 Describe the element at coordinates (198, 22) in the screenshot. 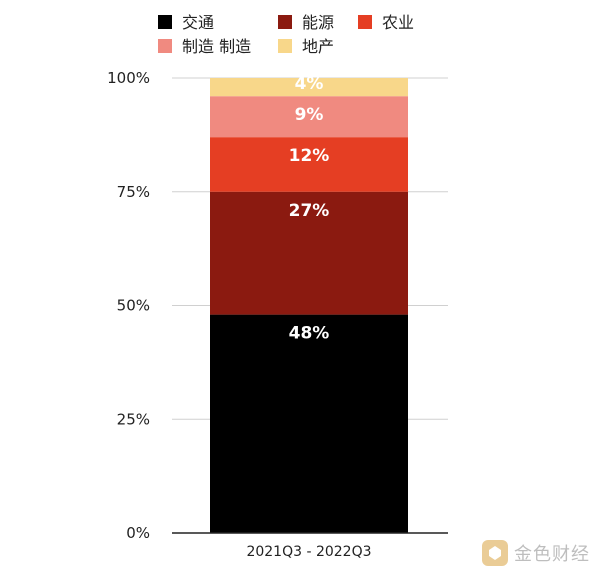

I see `legend-label: 交通` at that location.